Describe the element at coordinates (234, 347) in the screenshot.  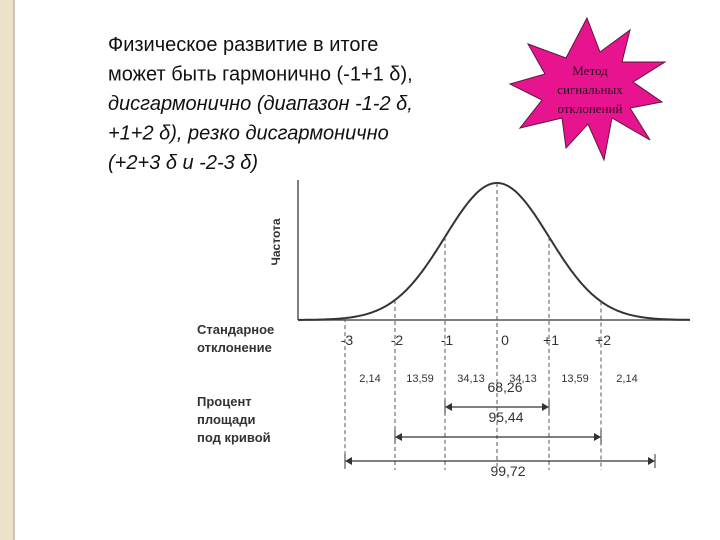
I see `sd-label: отклонение` at that location.